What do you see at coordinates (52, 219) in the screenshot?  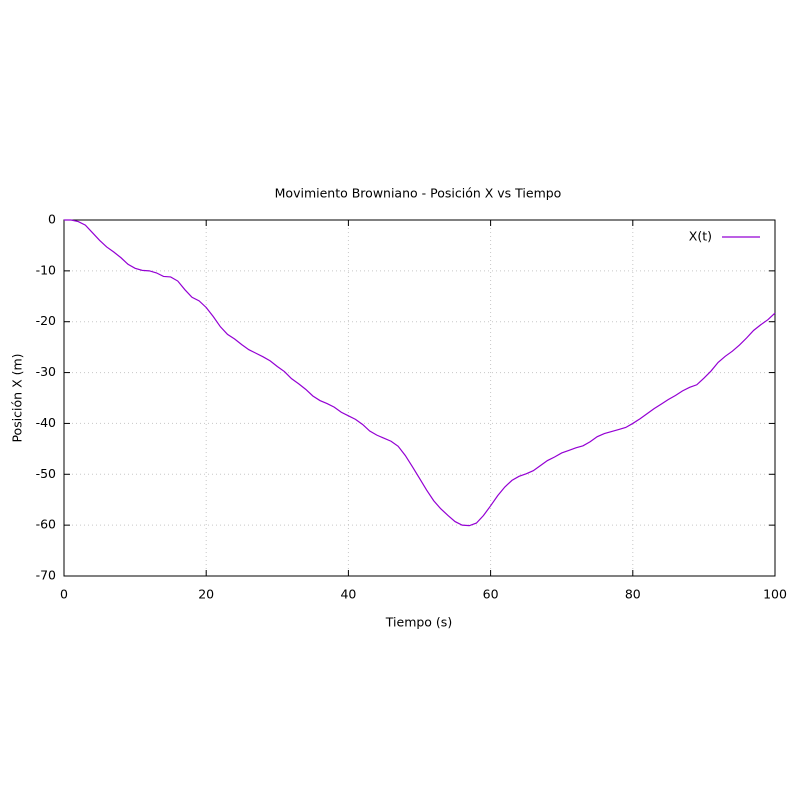 I see `y-tick-label: 0` at bounding box center [52, 219].